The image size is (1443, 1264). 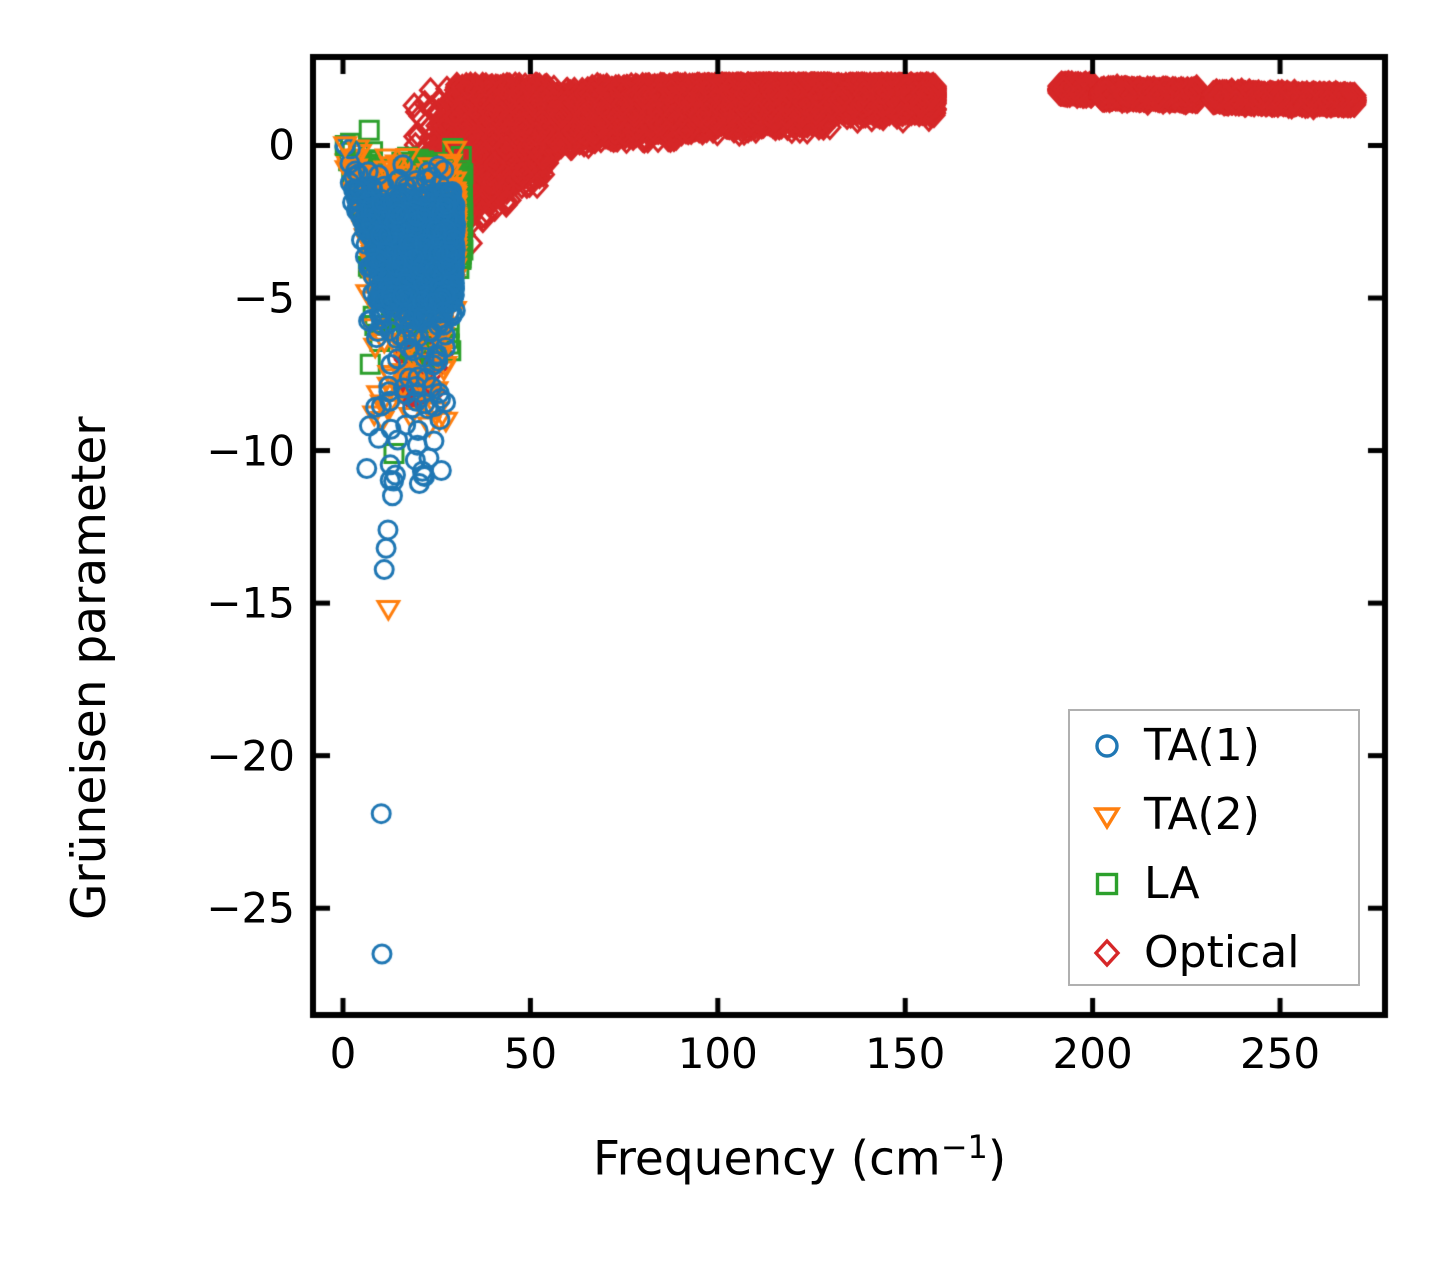 What do you see at coordinates (1172, 883) in the screenshot?
I see `legend-label-la: LA` at bounding box center [1172, 883].